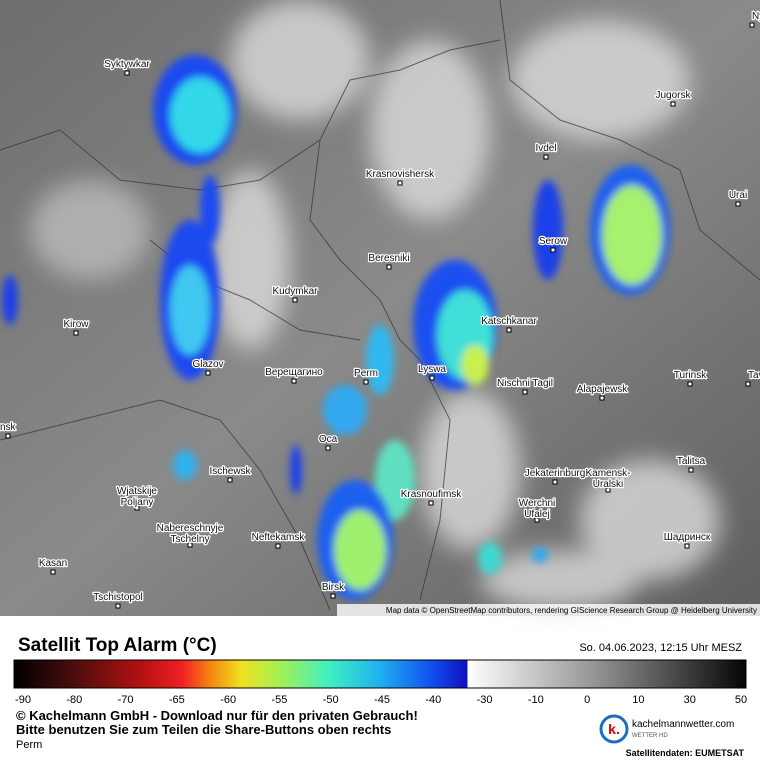 The image size is (760, 760). What do you see at coordinates (23, 700) in the screenshot?
I see `color-bar-tick-label: -90` at bounding box center [23, 700].